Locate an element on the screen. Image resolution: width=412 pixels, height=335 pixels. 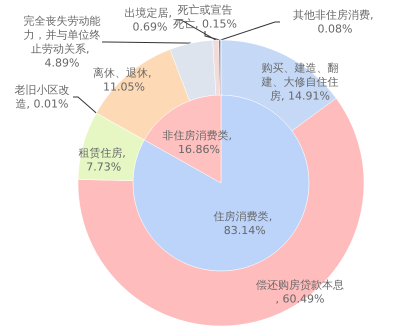
data-label: , 60.49% is located at coordinates (300, 299).